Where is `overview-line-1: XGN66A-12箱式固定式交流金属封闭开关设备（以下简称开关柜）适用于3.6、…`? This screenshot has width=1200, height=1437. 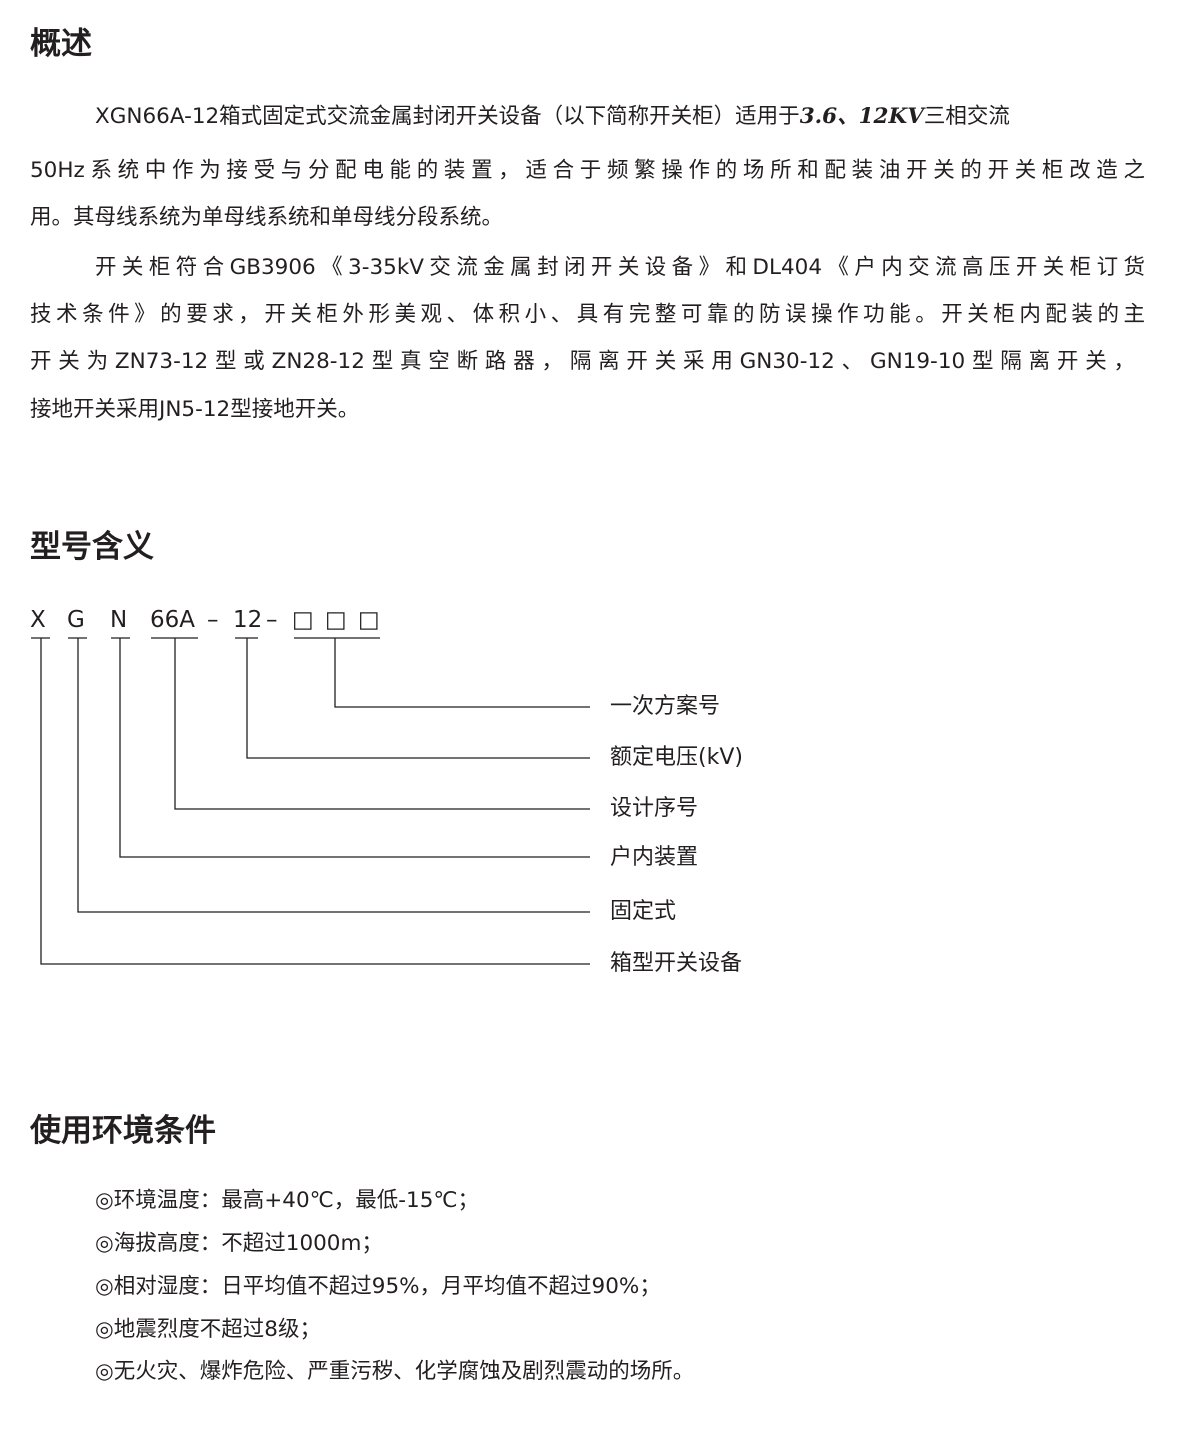 overview-line-1: XGN66A-12箱式固定式交流金属封闭开关设备（以下简称开关柜）适用于3.6、… is located at coordinates (620, 117).